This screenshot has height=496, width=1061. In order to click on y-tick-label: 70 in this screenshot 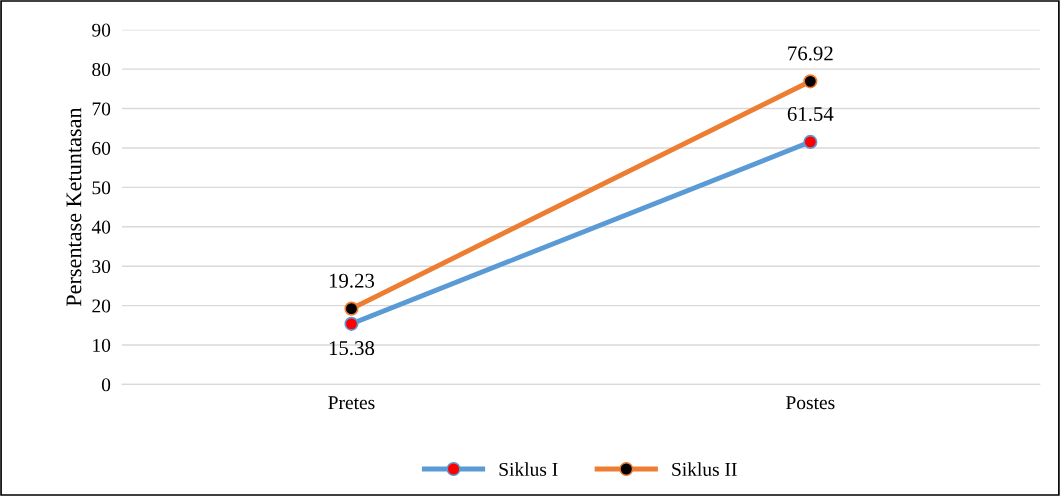, I will do `click(101, 109)`.